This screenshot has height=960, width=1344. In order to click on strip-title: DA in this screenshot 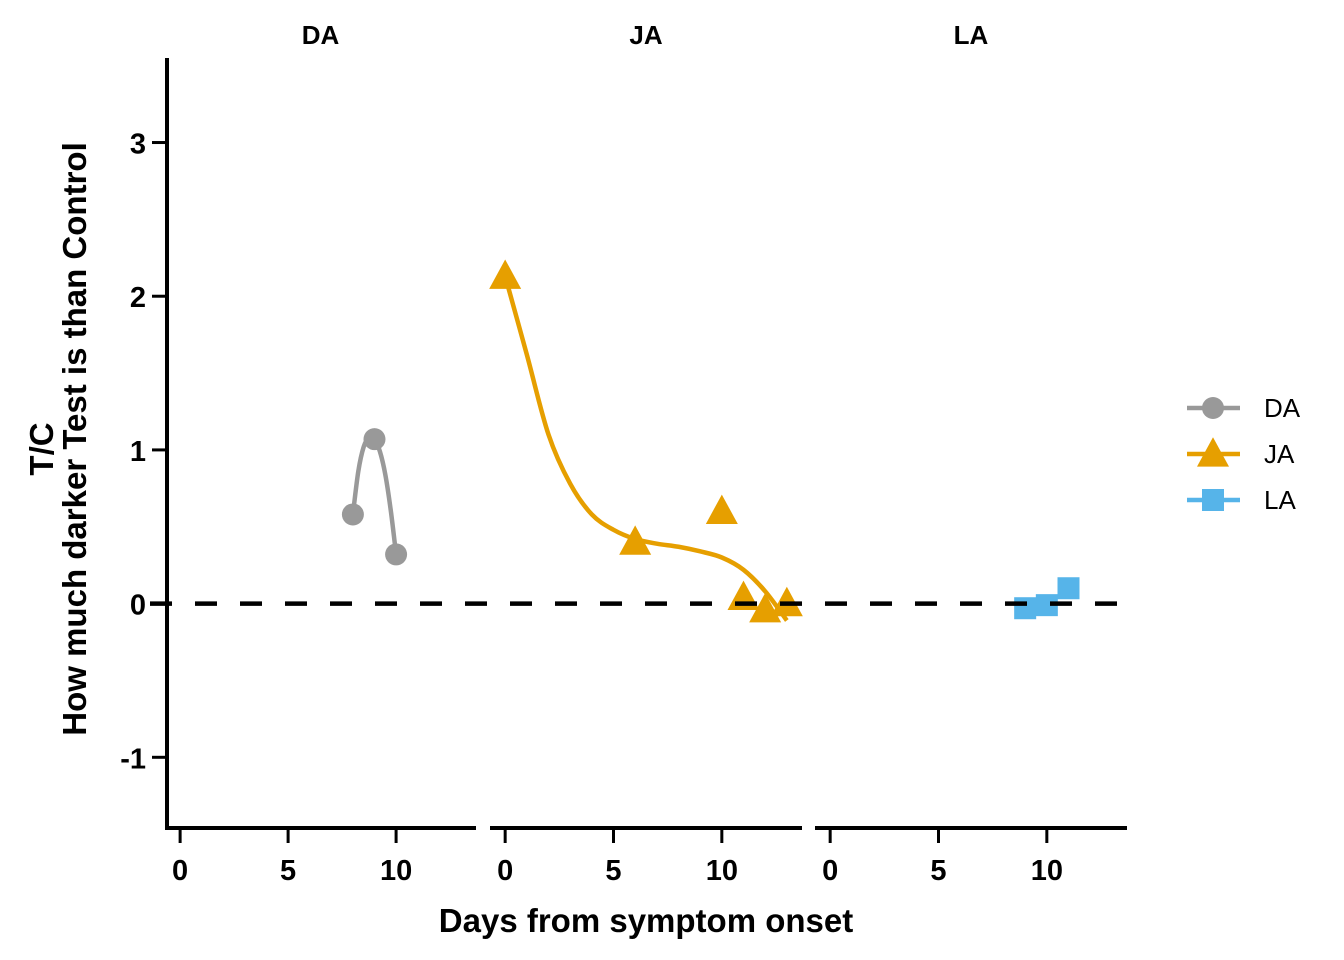, I will do `click(321, 35)`.